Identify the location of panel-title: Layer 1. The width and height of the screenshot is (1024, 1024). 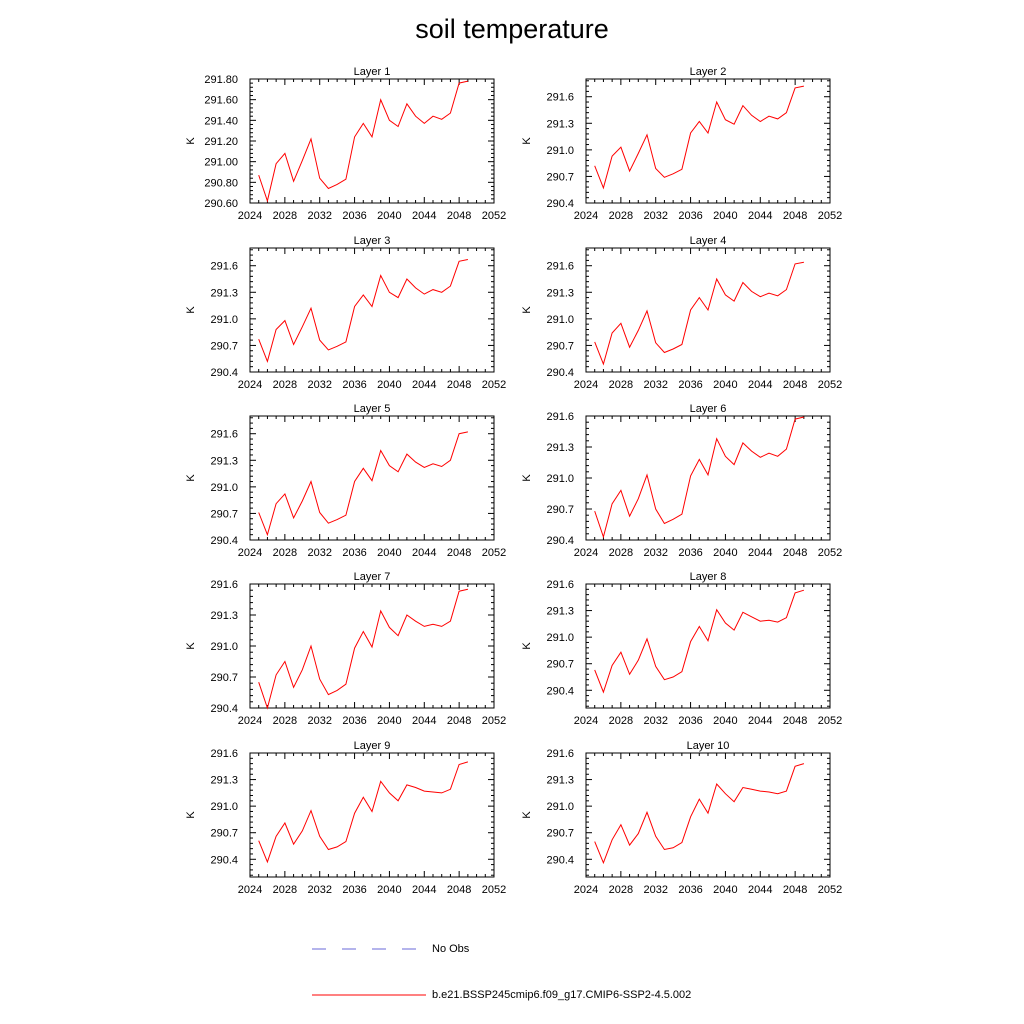
(372, 72).